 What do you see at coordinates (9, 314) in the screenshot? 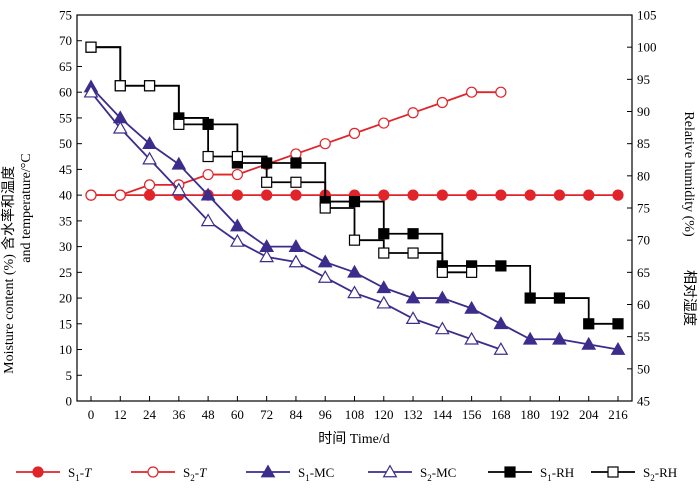
I see `left-axis-title-line1: Moisture content (%)` at bounding box center [9, 314].